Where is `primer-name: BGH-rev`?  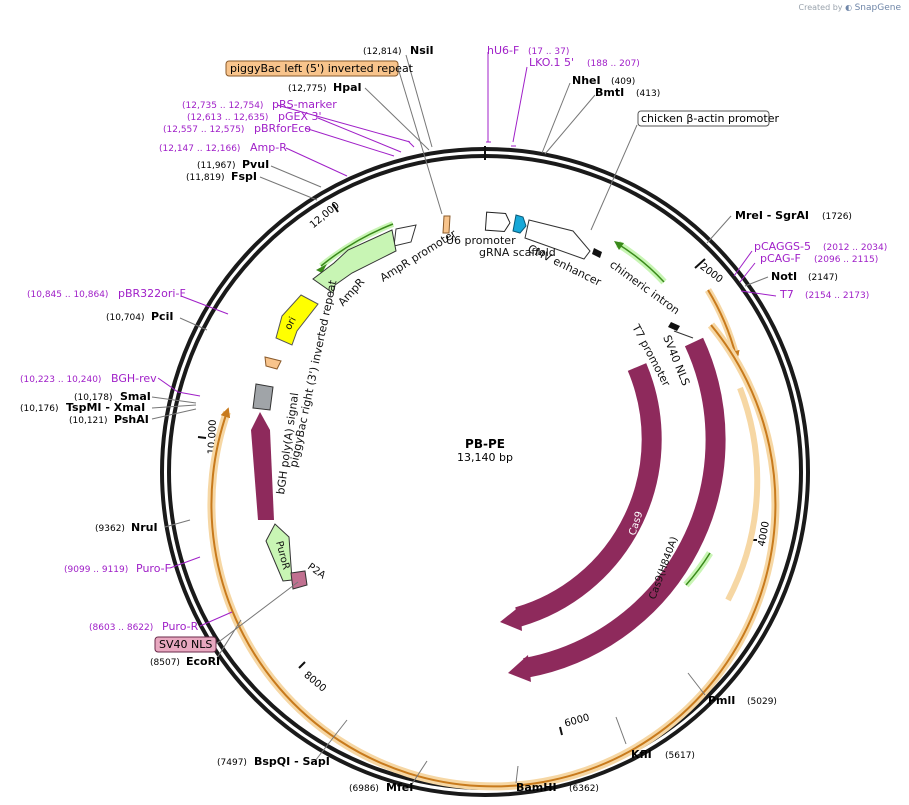 primer-name: BGH-rev is located at coordinates (134, 378).